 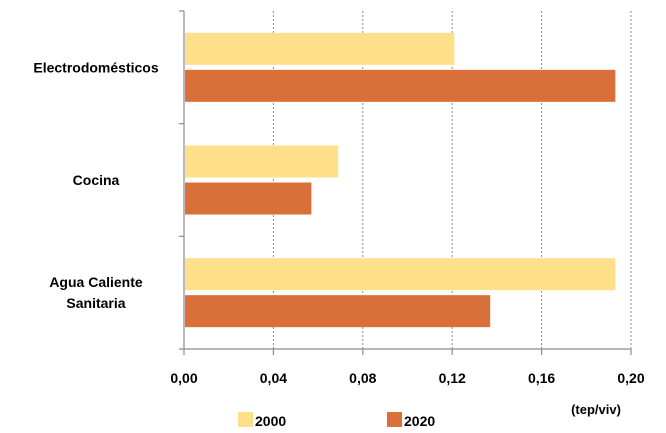 What do you see at coordinates (362, 378) in the screenshot?
I see `x-tick-label: 0,08` at bounding box center [362, 378].